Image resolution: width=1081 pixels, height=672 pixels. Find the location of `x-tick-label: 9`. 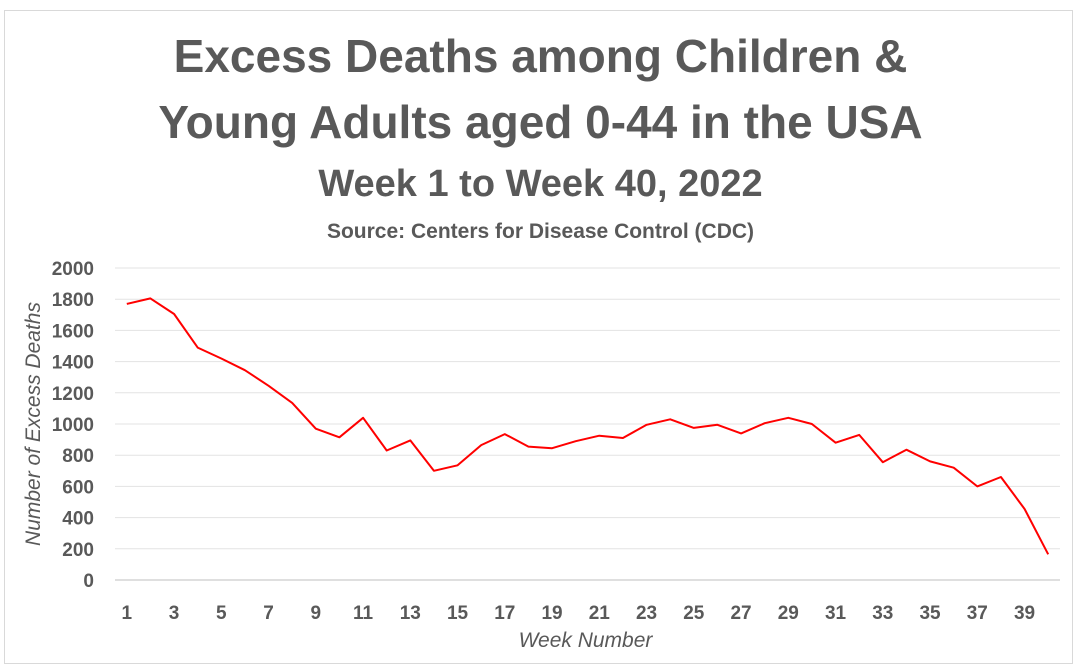

x-tick-label: 9 is located at coordinates (316, 613).